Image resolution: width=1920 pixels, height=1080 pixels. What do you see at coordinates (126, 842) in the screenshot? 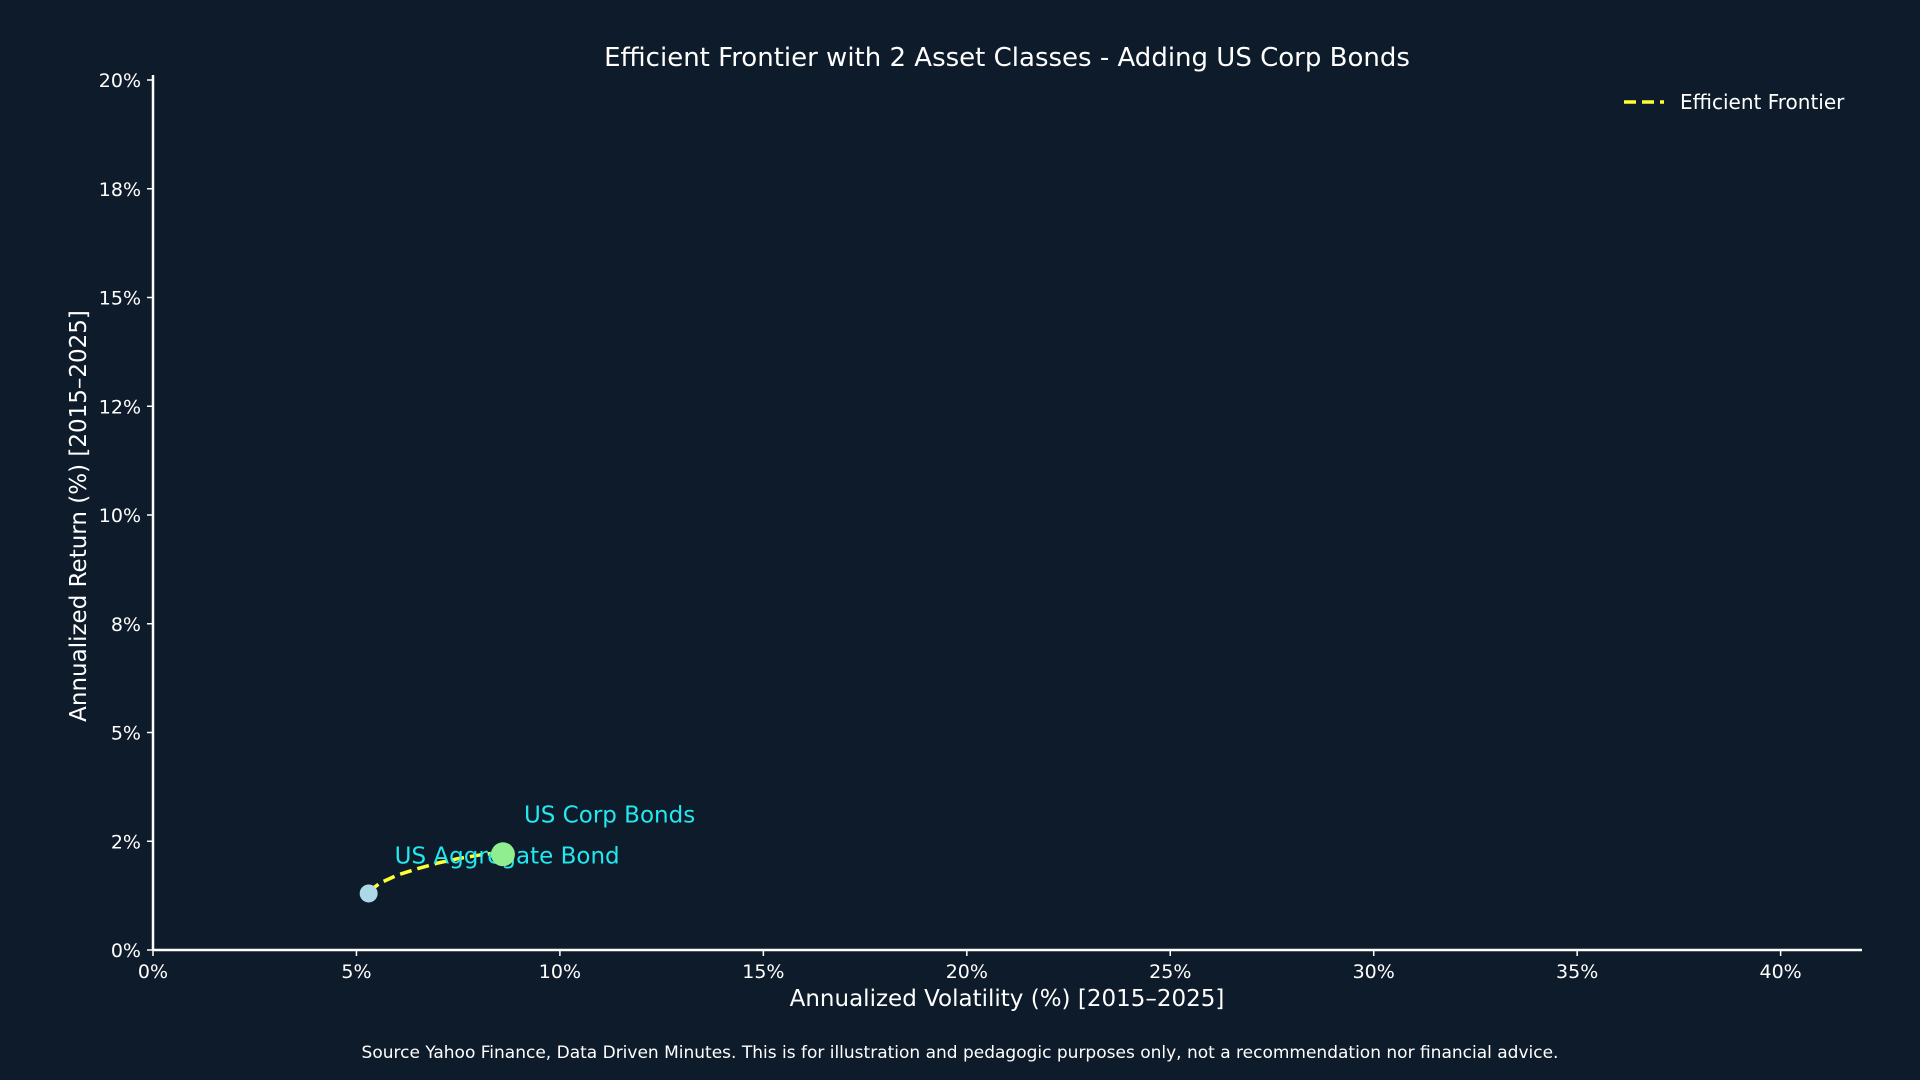
I see `y-tick-label: 2%` at bounding box center [126, 842].